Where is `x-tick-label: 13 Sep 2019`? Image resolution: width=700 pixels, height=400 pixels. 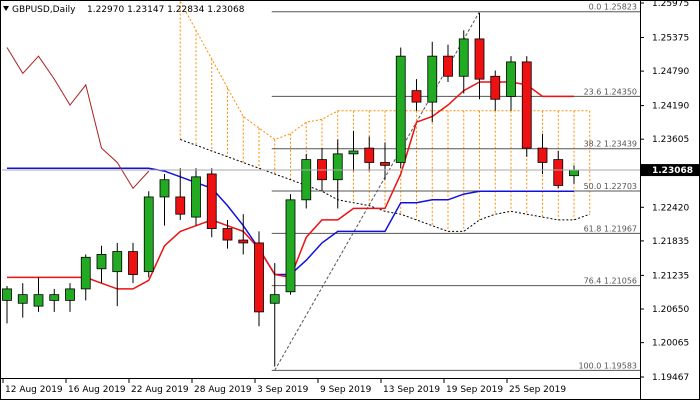 x-tick-label: 13 Sep 2019 is located at coordinates (411, 390).